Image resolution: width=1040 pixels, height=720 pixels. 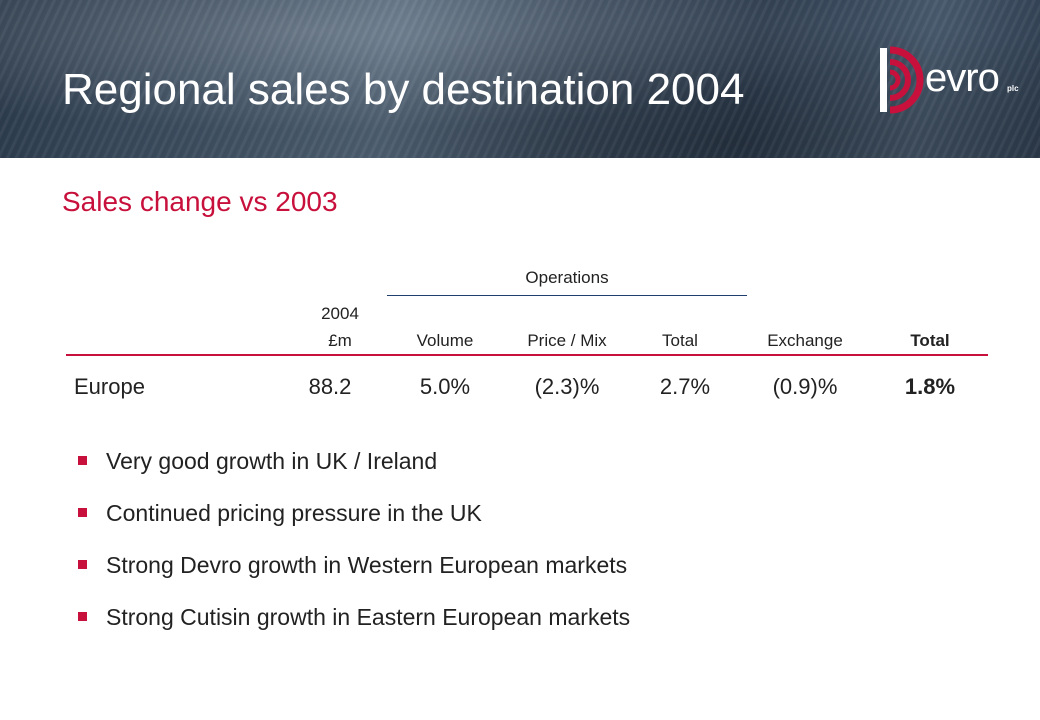 I want to click on header-rule, so click(x=527, y=355).